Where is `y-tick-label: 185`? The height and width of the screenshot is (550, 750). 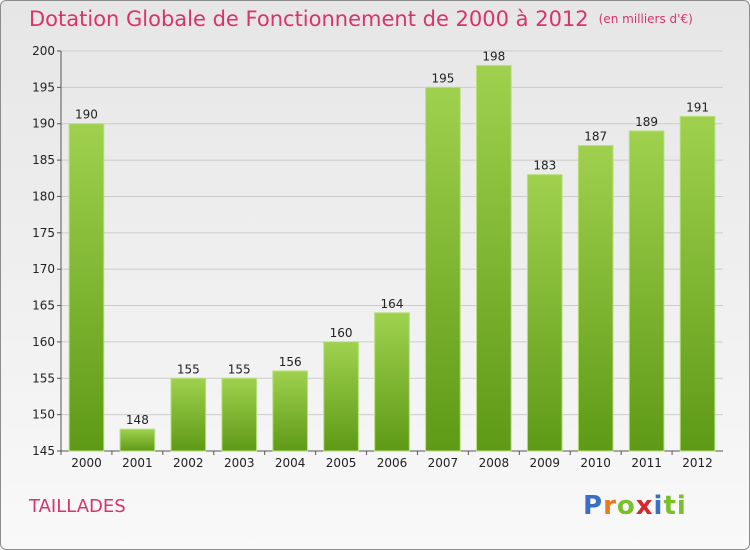
y-tick-label: 185 is located at coordinates (43, 160).